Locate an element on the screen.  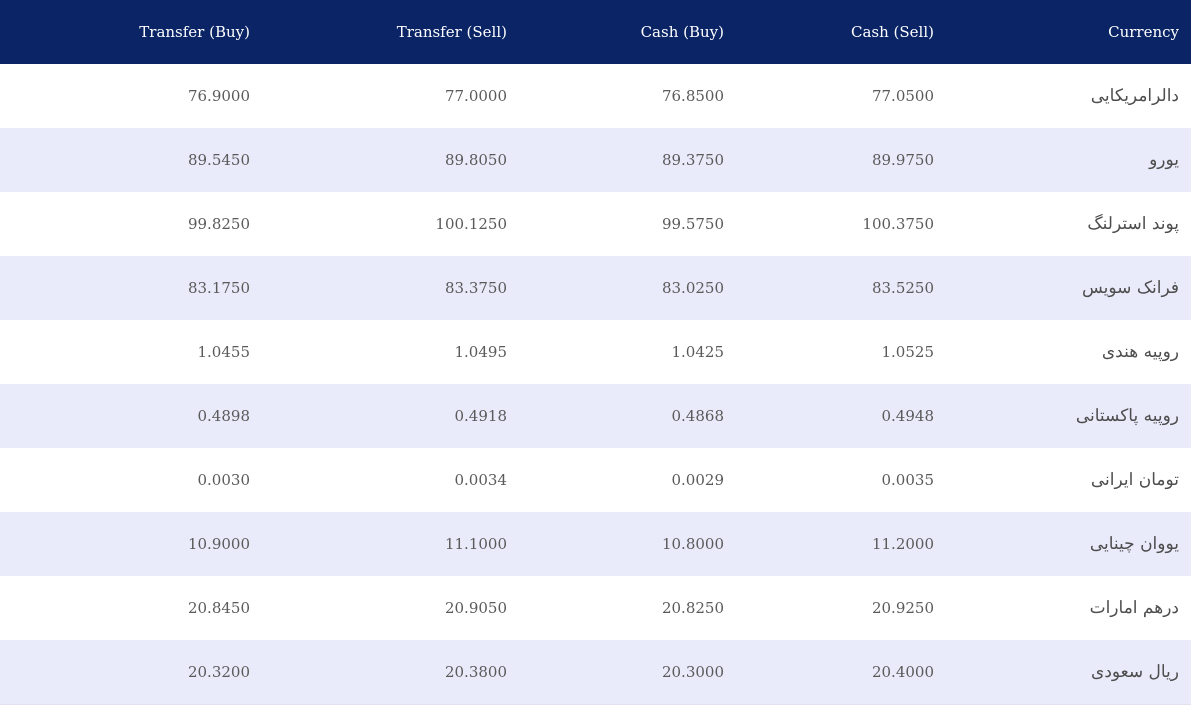
transfer-buy-cell: 99.8250 is located at coordinates (218, 224).